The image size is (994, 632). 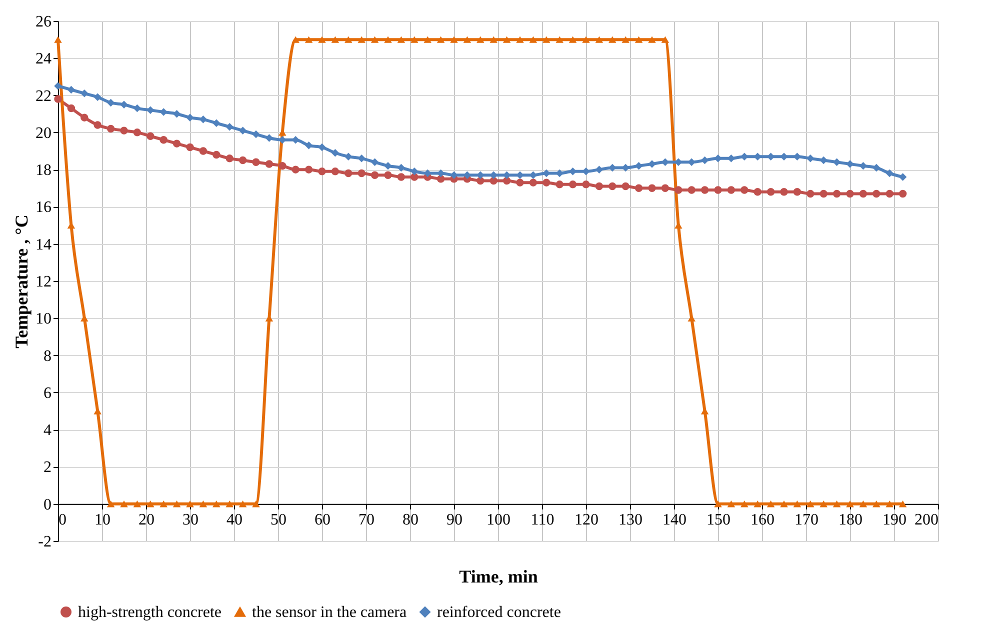 What do you see at coordinates (718, 519) in the screenshot?
I see `x-tick-label: 150` at bounding box center [718, 519].